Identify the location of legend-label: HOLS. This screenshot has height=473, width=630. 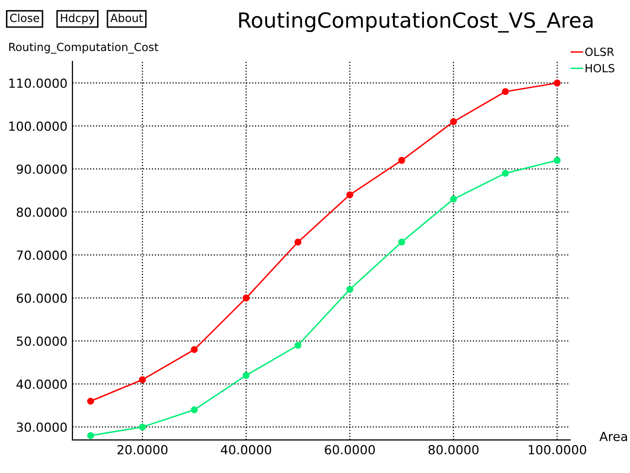
(600, 68).